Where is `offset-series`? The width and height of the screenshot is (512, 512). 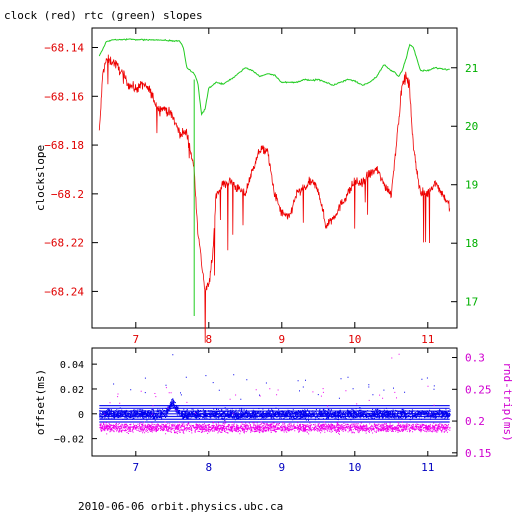
offset-series is located at coordinates (275, 388).